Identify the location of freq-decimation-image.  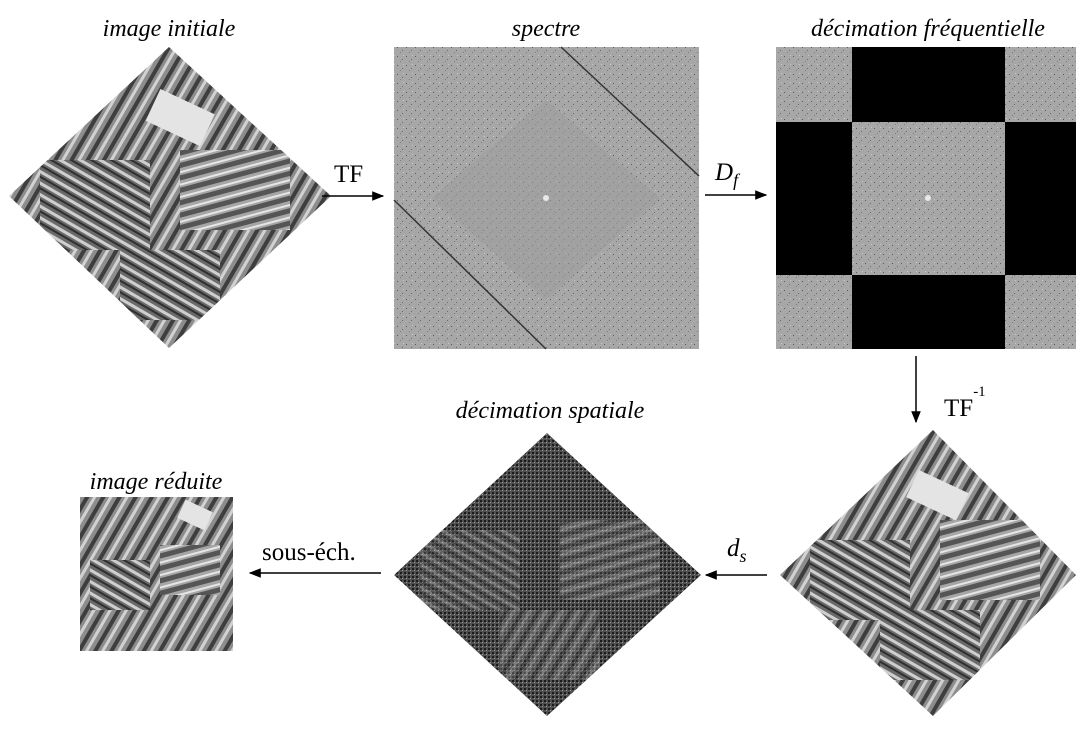
(926, 198).